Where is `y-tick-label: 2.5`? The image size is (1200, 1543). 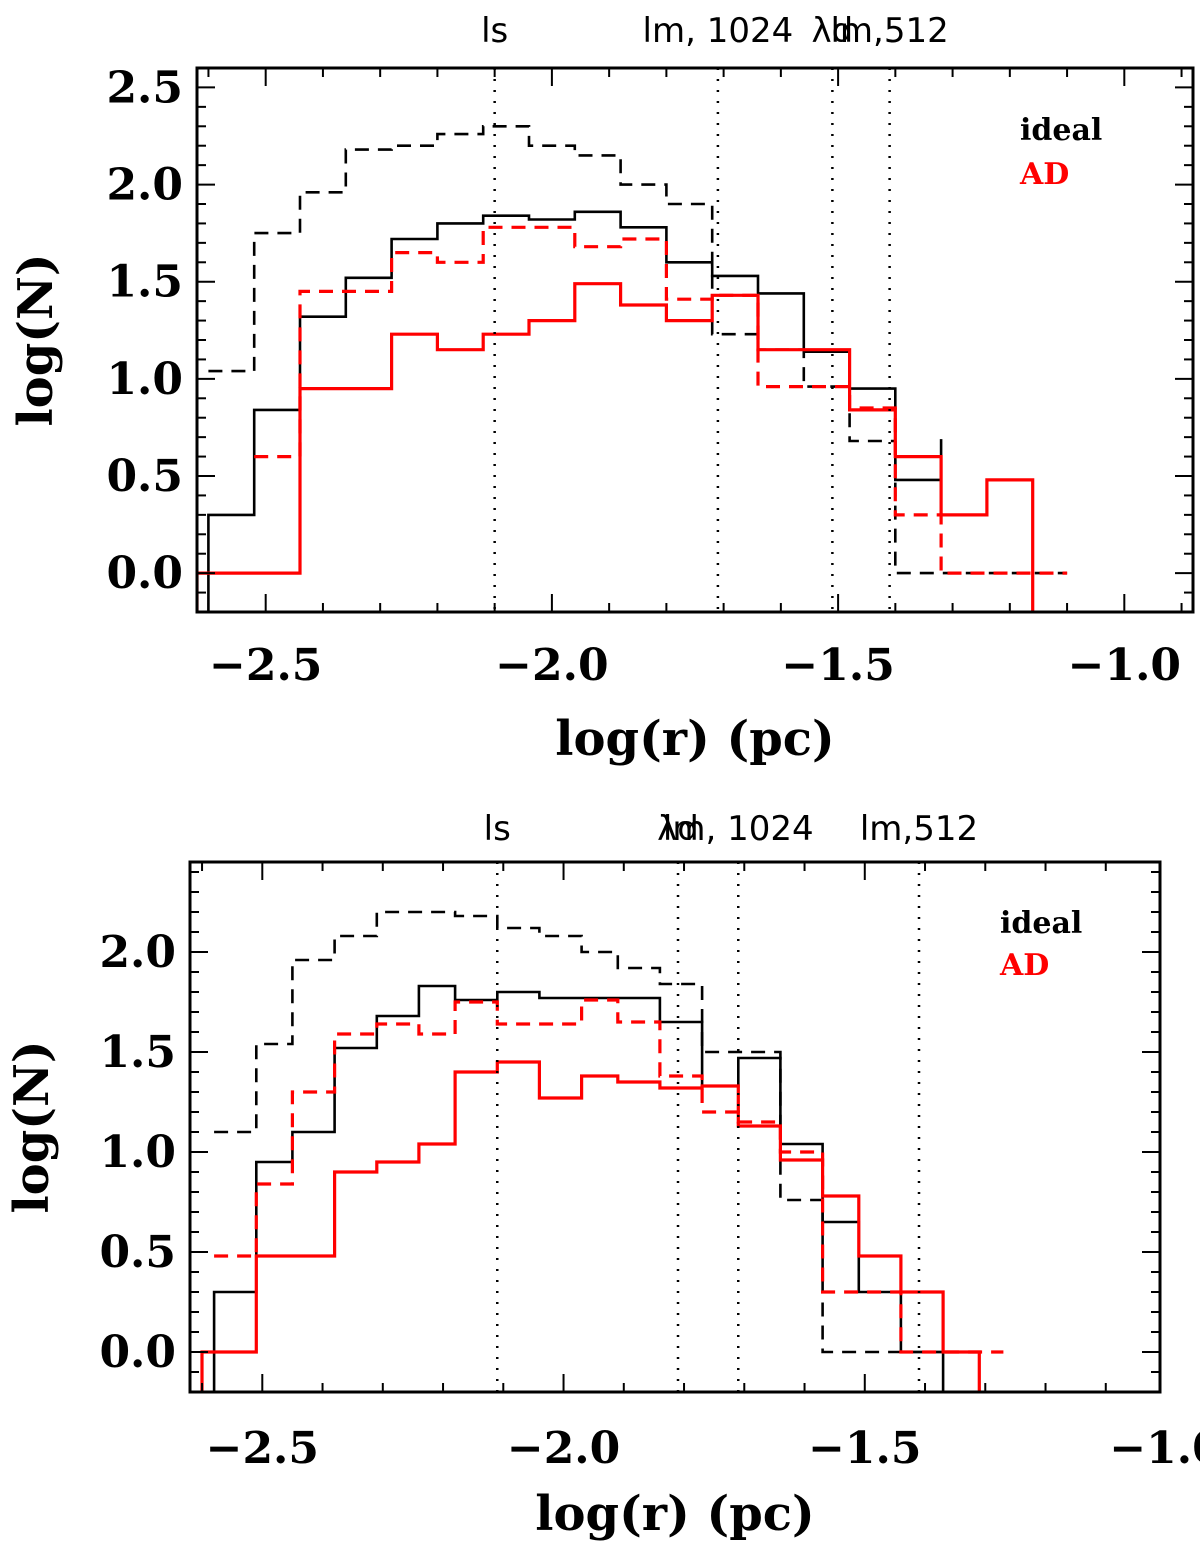
y-tick-label: 2.5 is located at coordinates (144, 87).